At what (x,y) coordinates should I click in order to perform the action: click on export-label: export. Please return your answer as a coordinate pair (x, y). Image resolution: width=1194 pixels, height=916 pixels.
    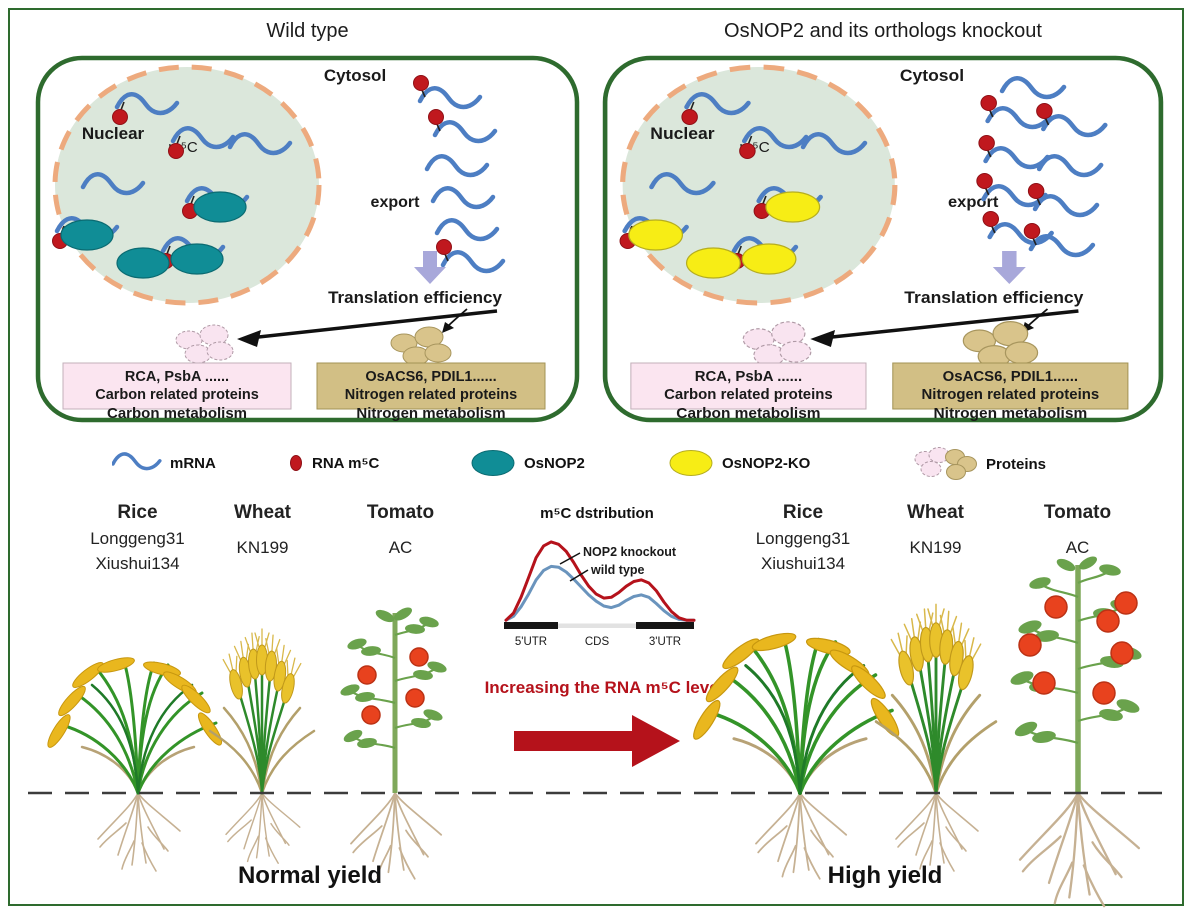
    Looking at the image, I should click on (973, 202).